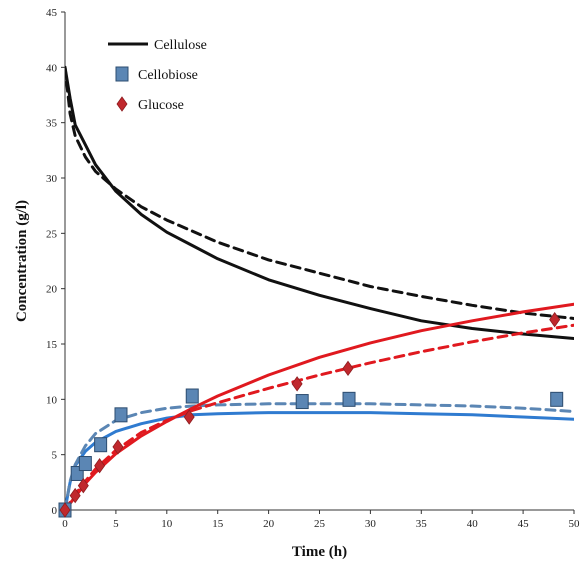 This screenshot has width=584, height=568. Describe the element at coordinates (52, 179) in the screenshot. I see `y-tick-label: 30` at that location.